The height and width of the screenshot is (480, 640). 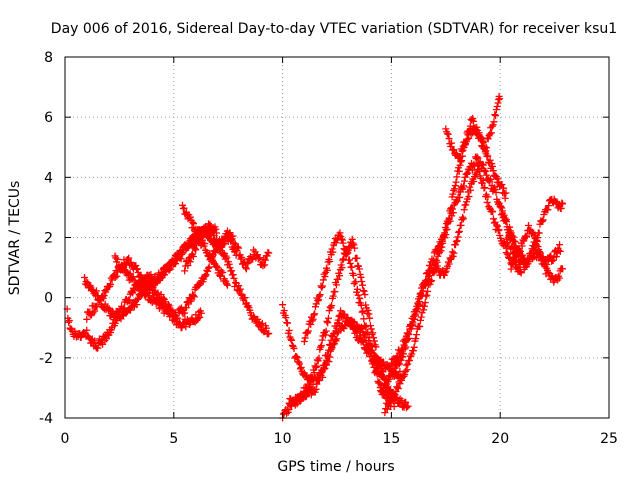 I want to click on x-tick-label: 20, so click(x=500, y=439).